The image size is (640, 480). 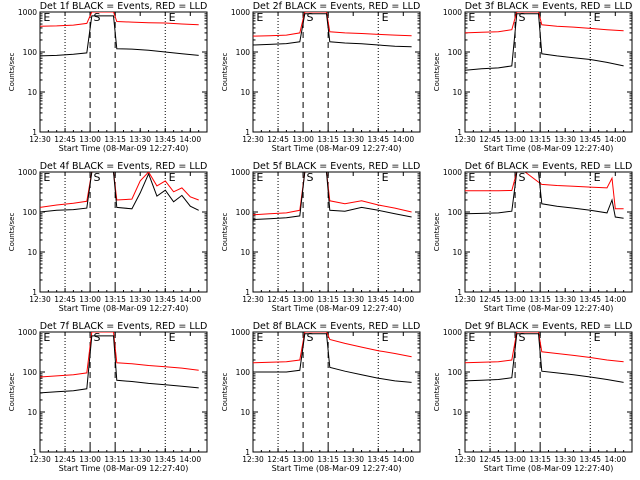 I want to click on panel-title: Det 2f BLACK = Events, RED = LLD, so click(x=337, y=6).